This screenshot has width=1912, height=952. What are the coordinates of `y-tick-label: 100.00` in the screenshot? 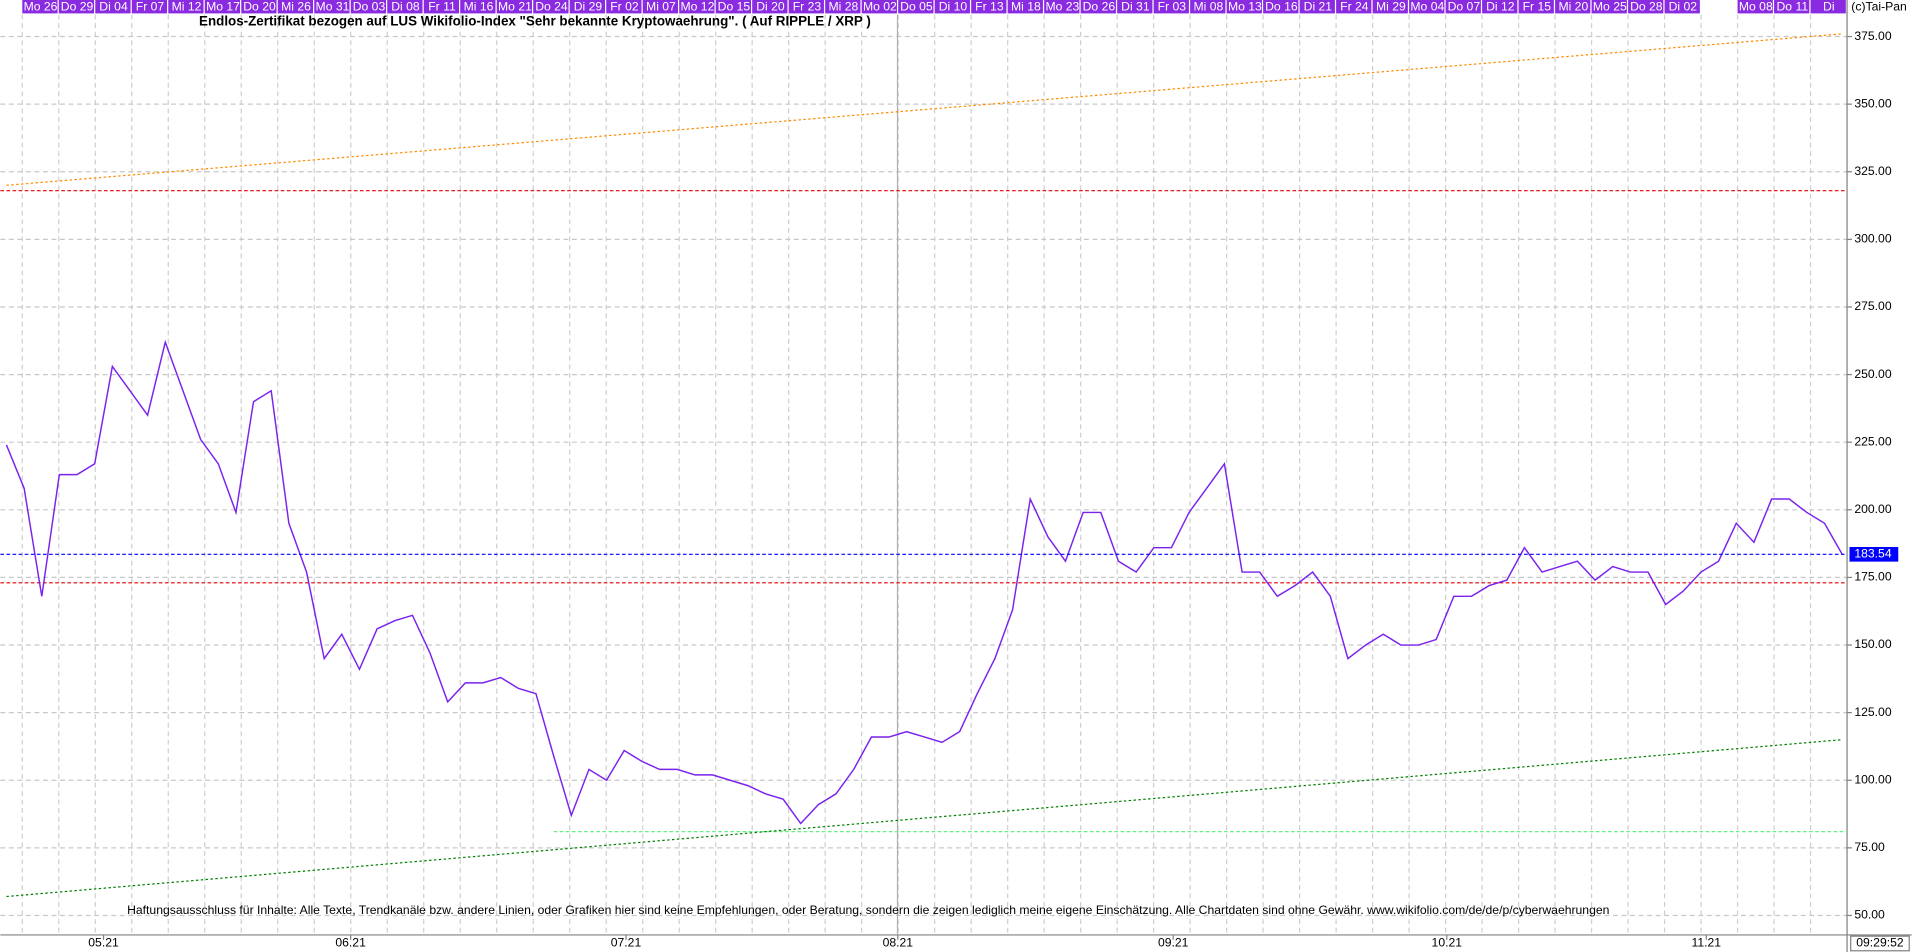 It's located at (1872, 779).